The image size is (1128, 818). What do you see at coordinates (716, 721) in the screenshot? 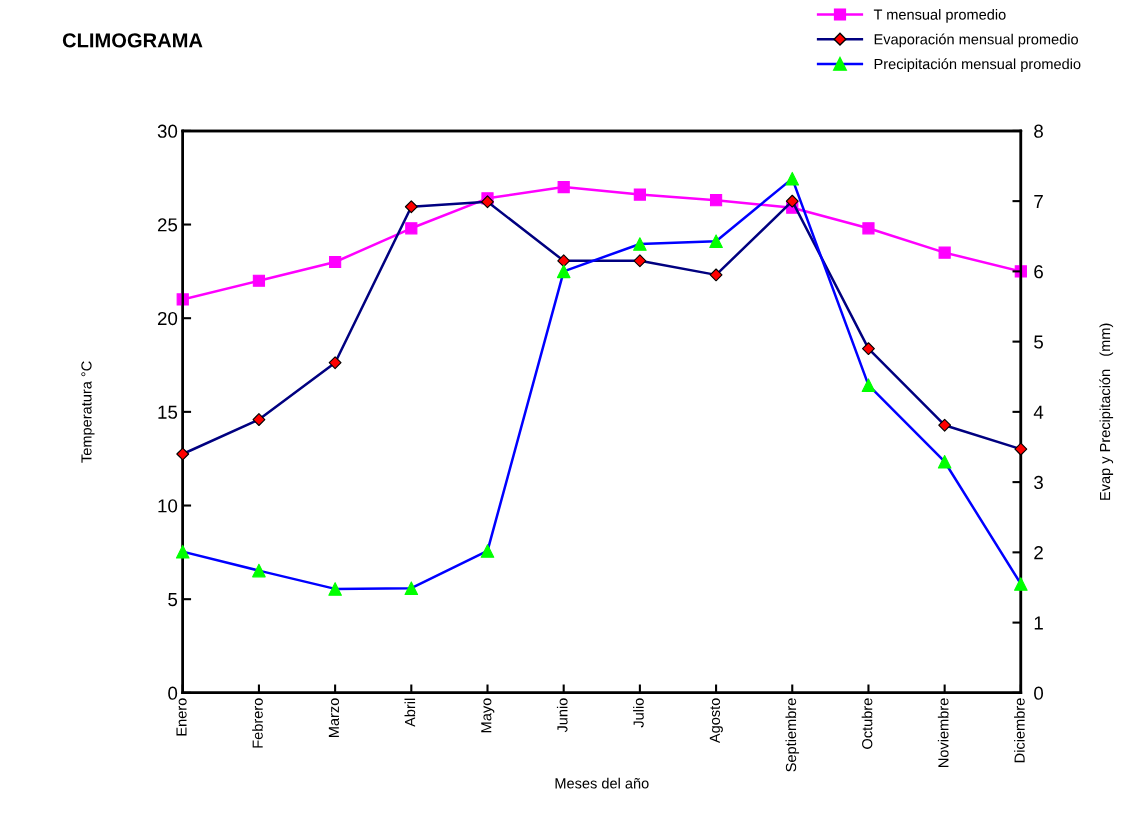
I see `x-tick-label: Agosto` at bounding box center [716, 721].